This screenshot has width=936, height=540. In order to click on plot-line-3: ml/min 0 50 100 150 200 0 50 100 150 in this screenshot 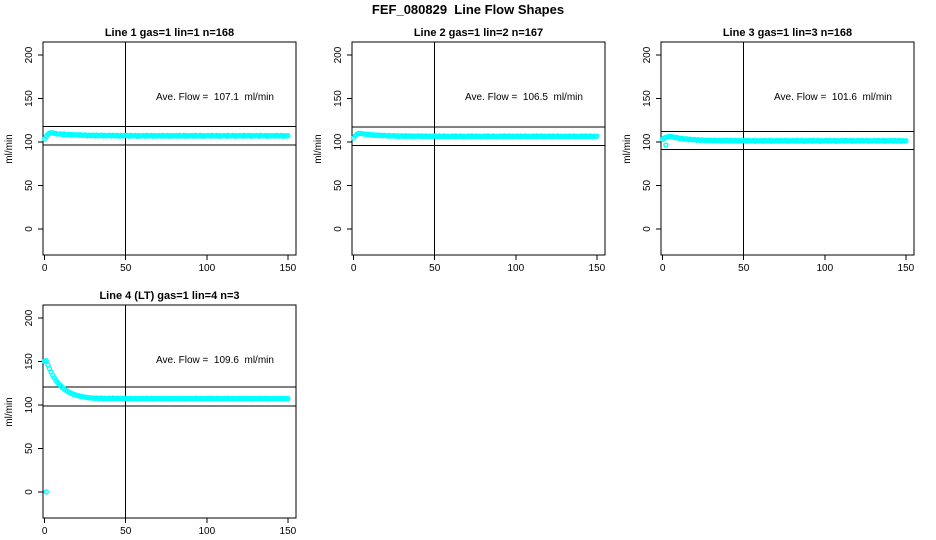, I will do `click(768, 157)`.